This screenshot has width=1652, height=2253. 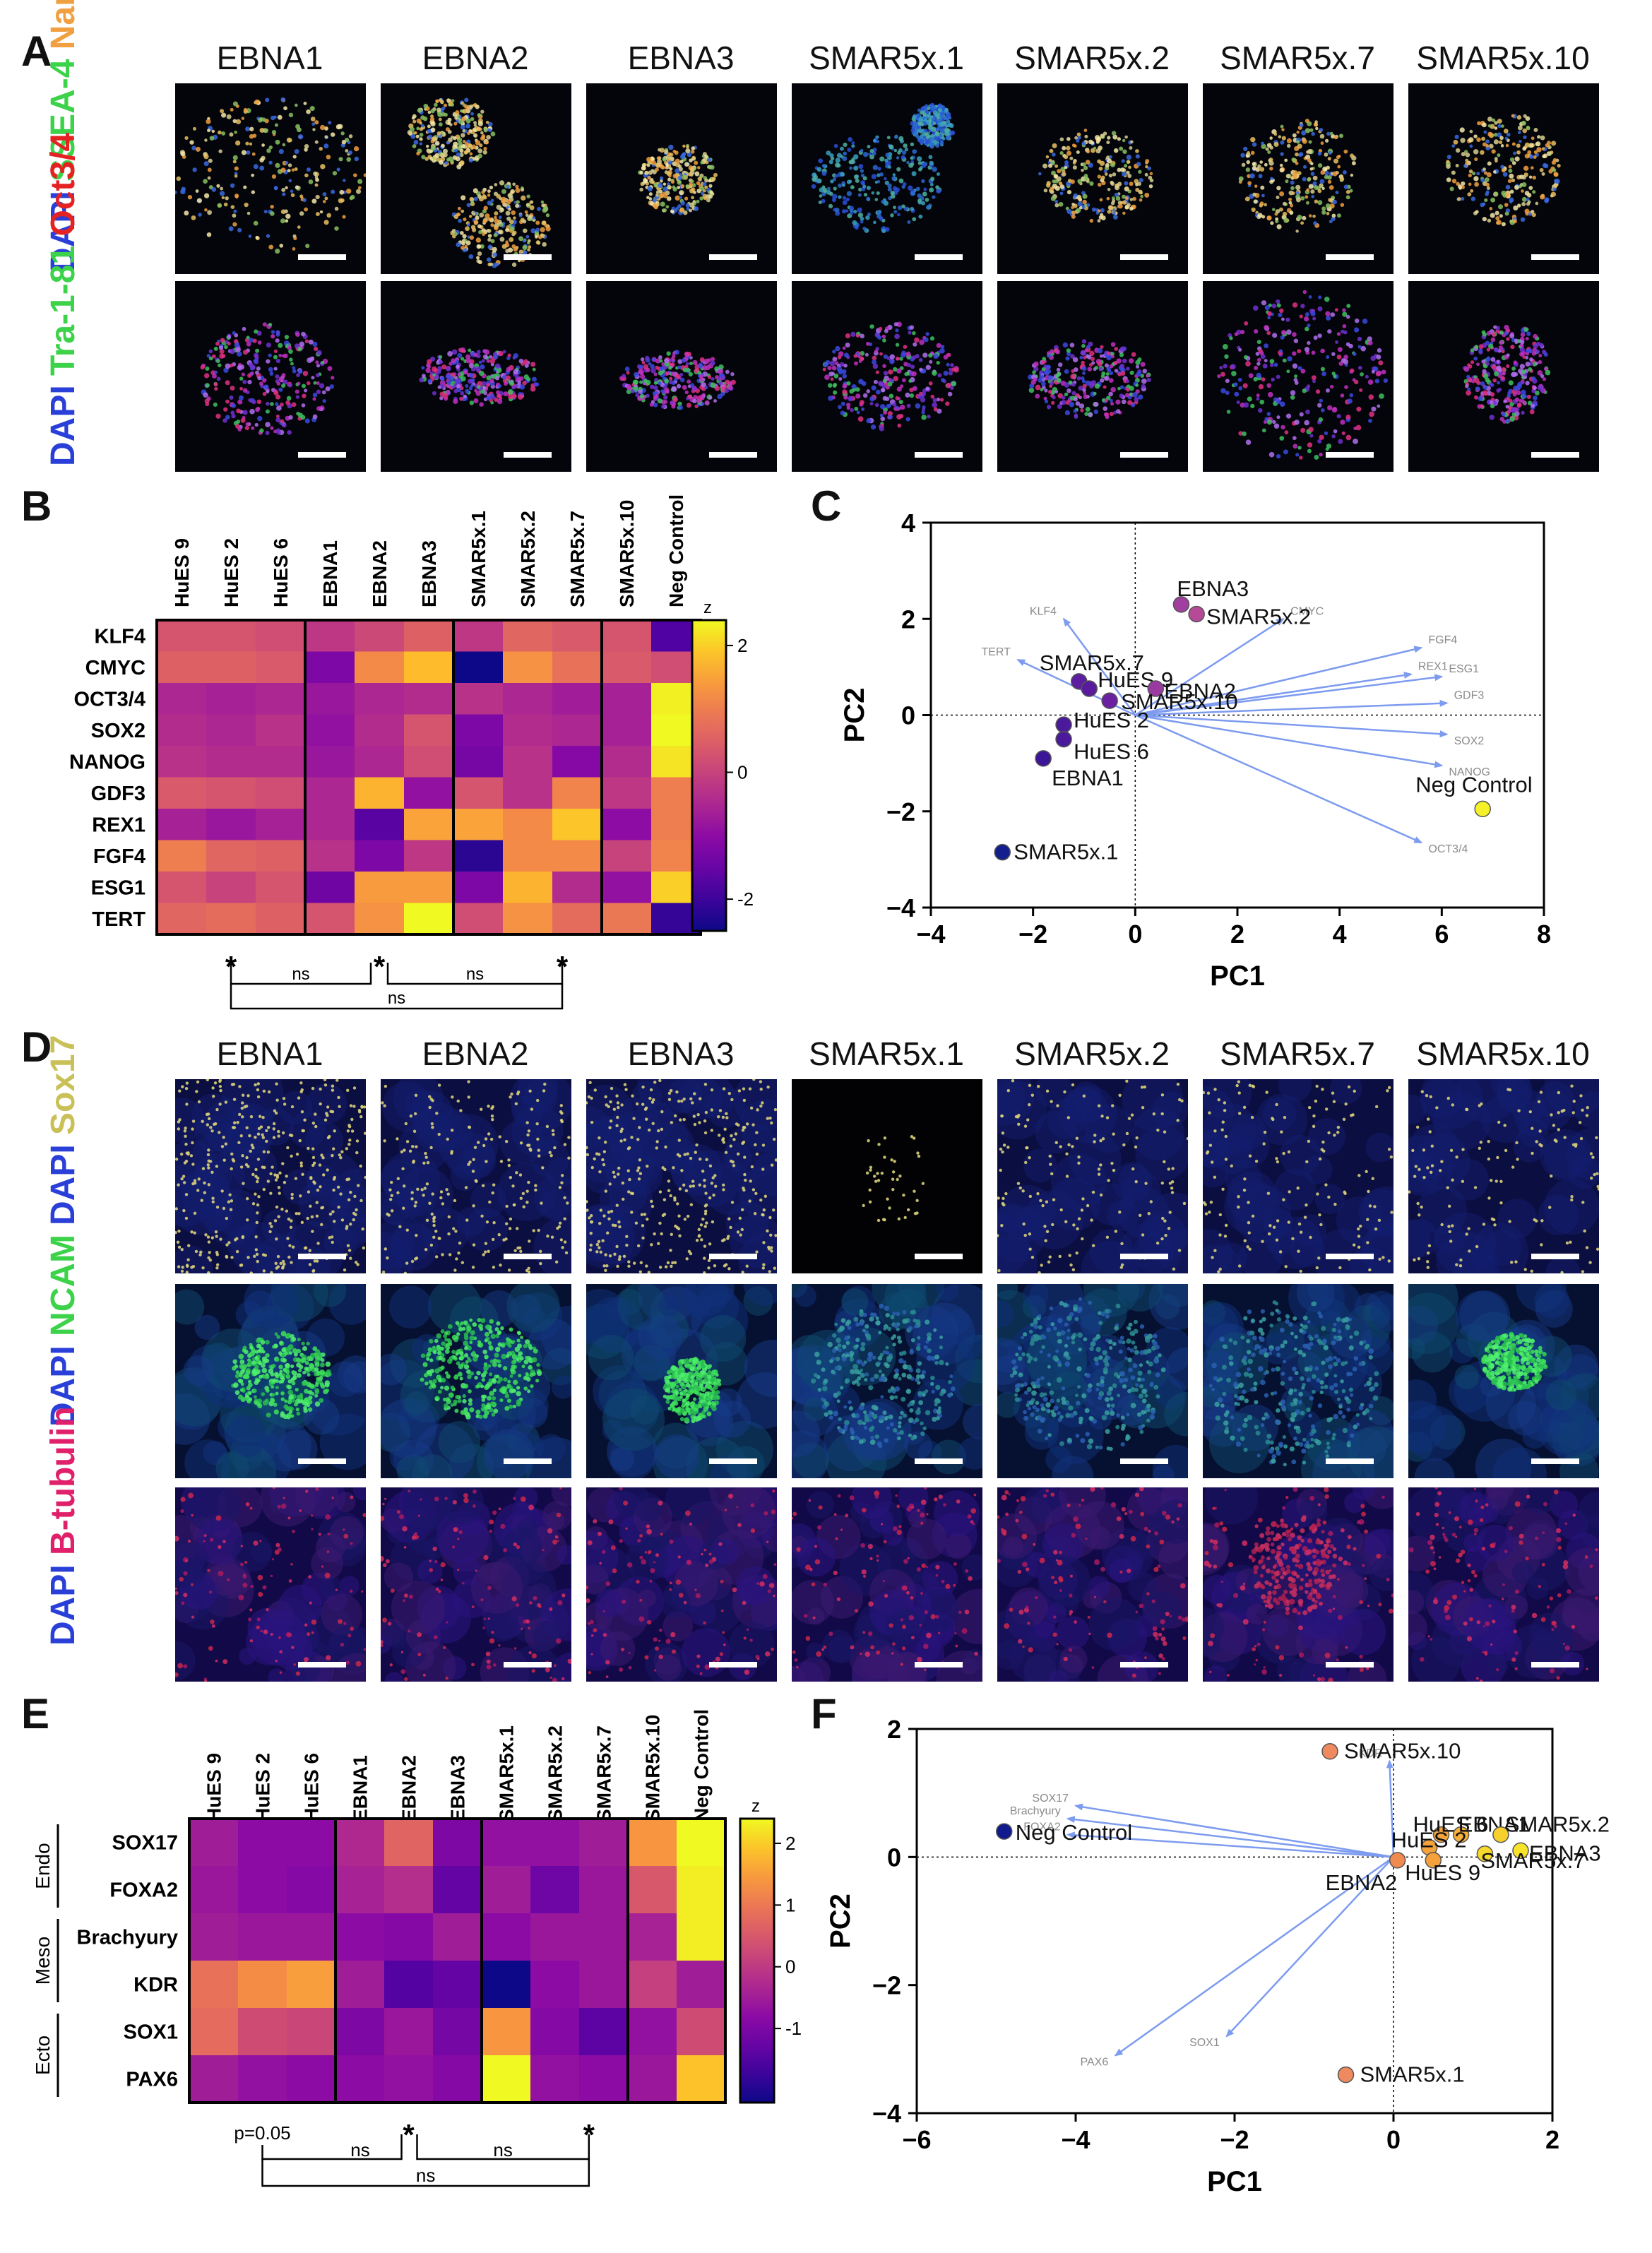 I want to click on col-header-ebna1: EBNA1, so click(x=269, y=1053).